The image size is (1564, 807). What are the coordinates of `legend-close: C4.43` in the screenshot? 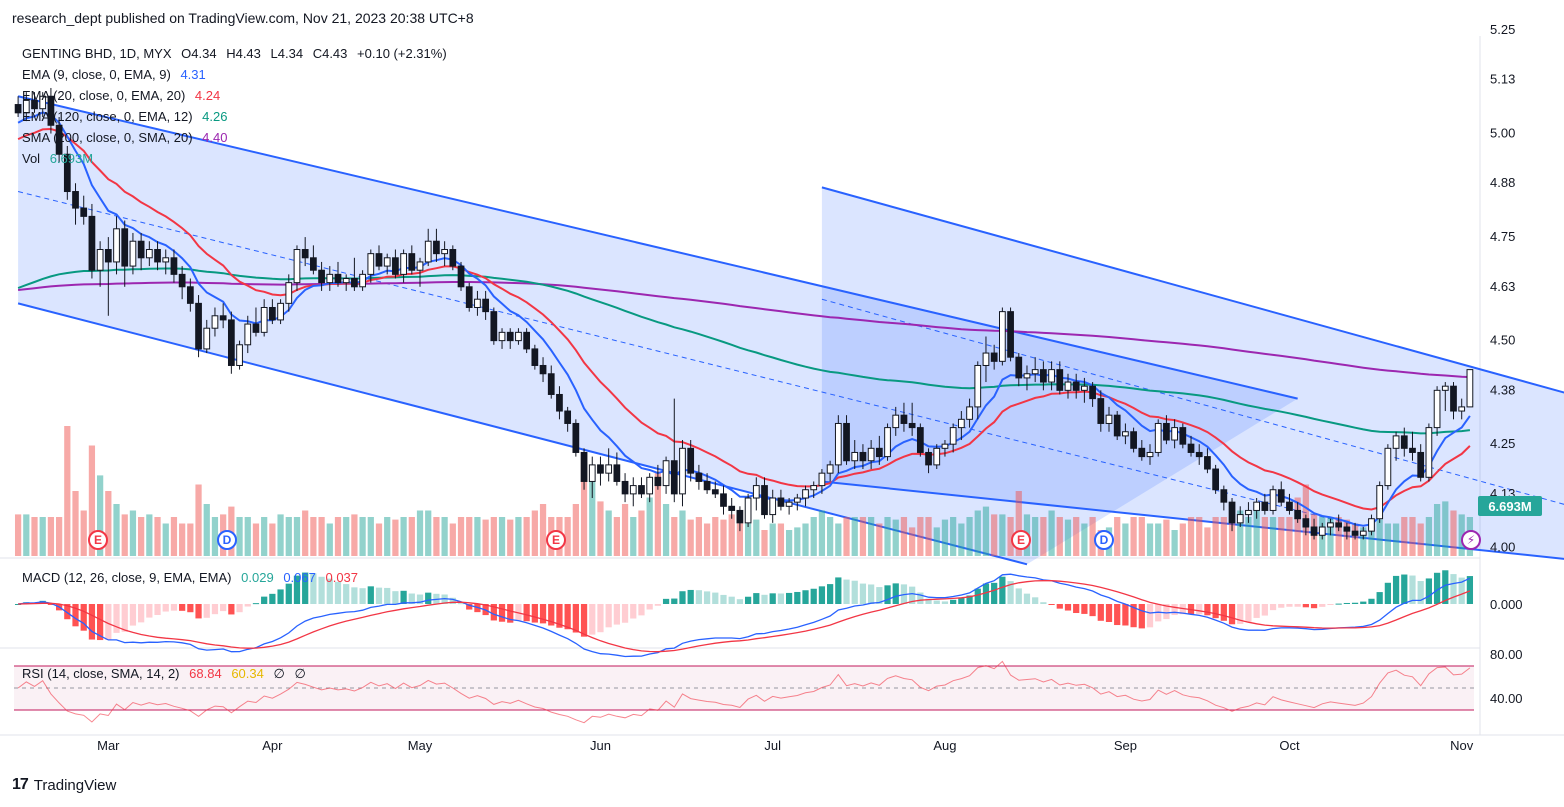 It's located at (330, 53).